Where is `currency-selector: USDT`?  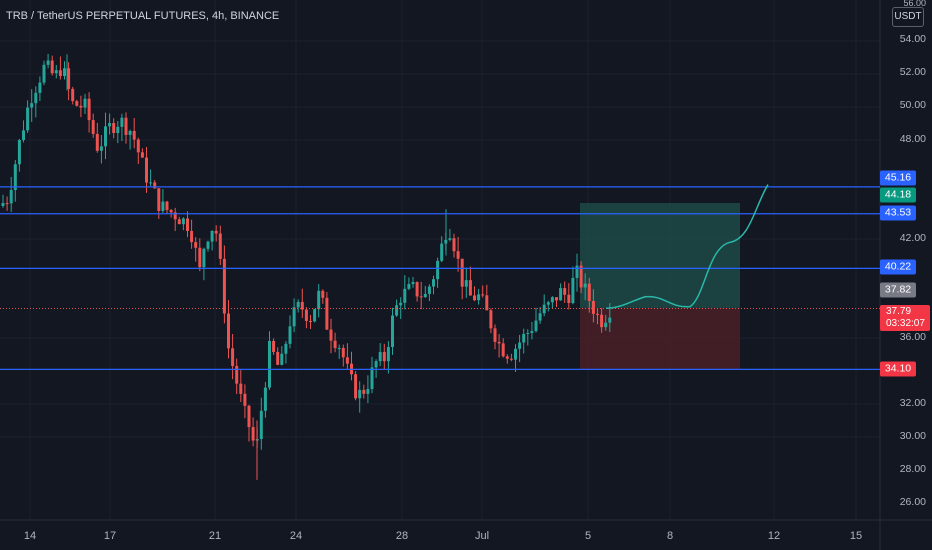
currency-selector: USDT is located at coordinates (908, 17).